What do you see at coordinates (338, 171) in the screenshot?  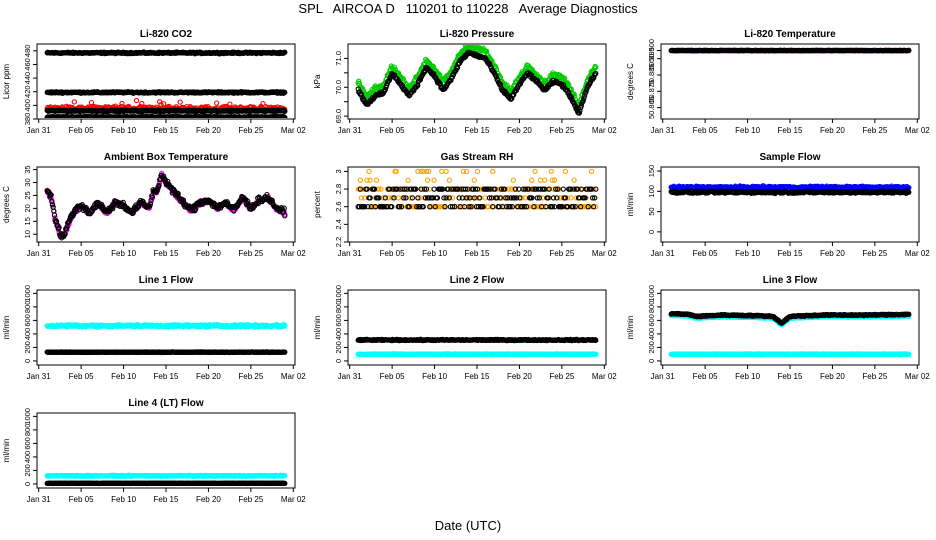 I see `y-tick-label: 3` at bounding box center [338, 171].